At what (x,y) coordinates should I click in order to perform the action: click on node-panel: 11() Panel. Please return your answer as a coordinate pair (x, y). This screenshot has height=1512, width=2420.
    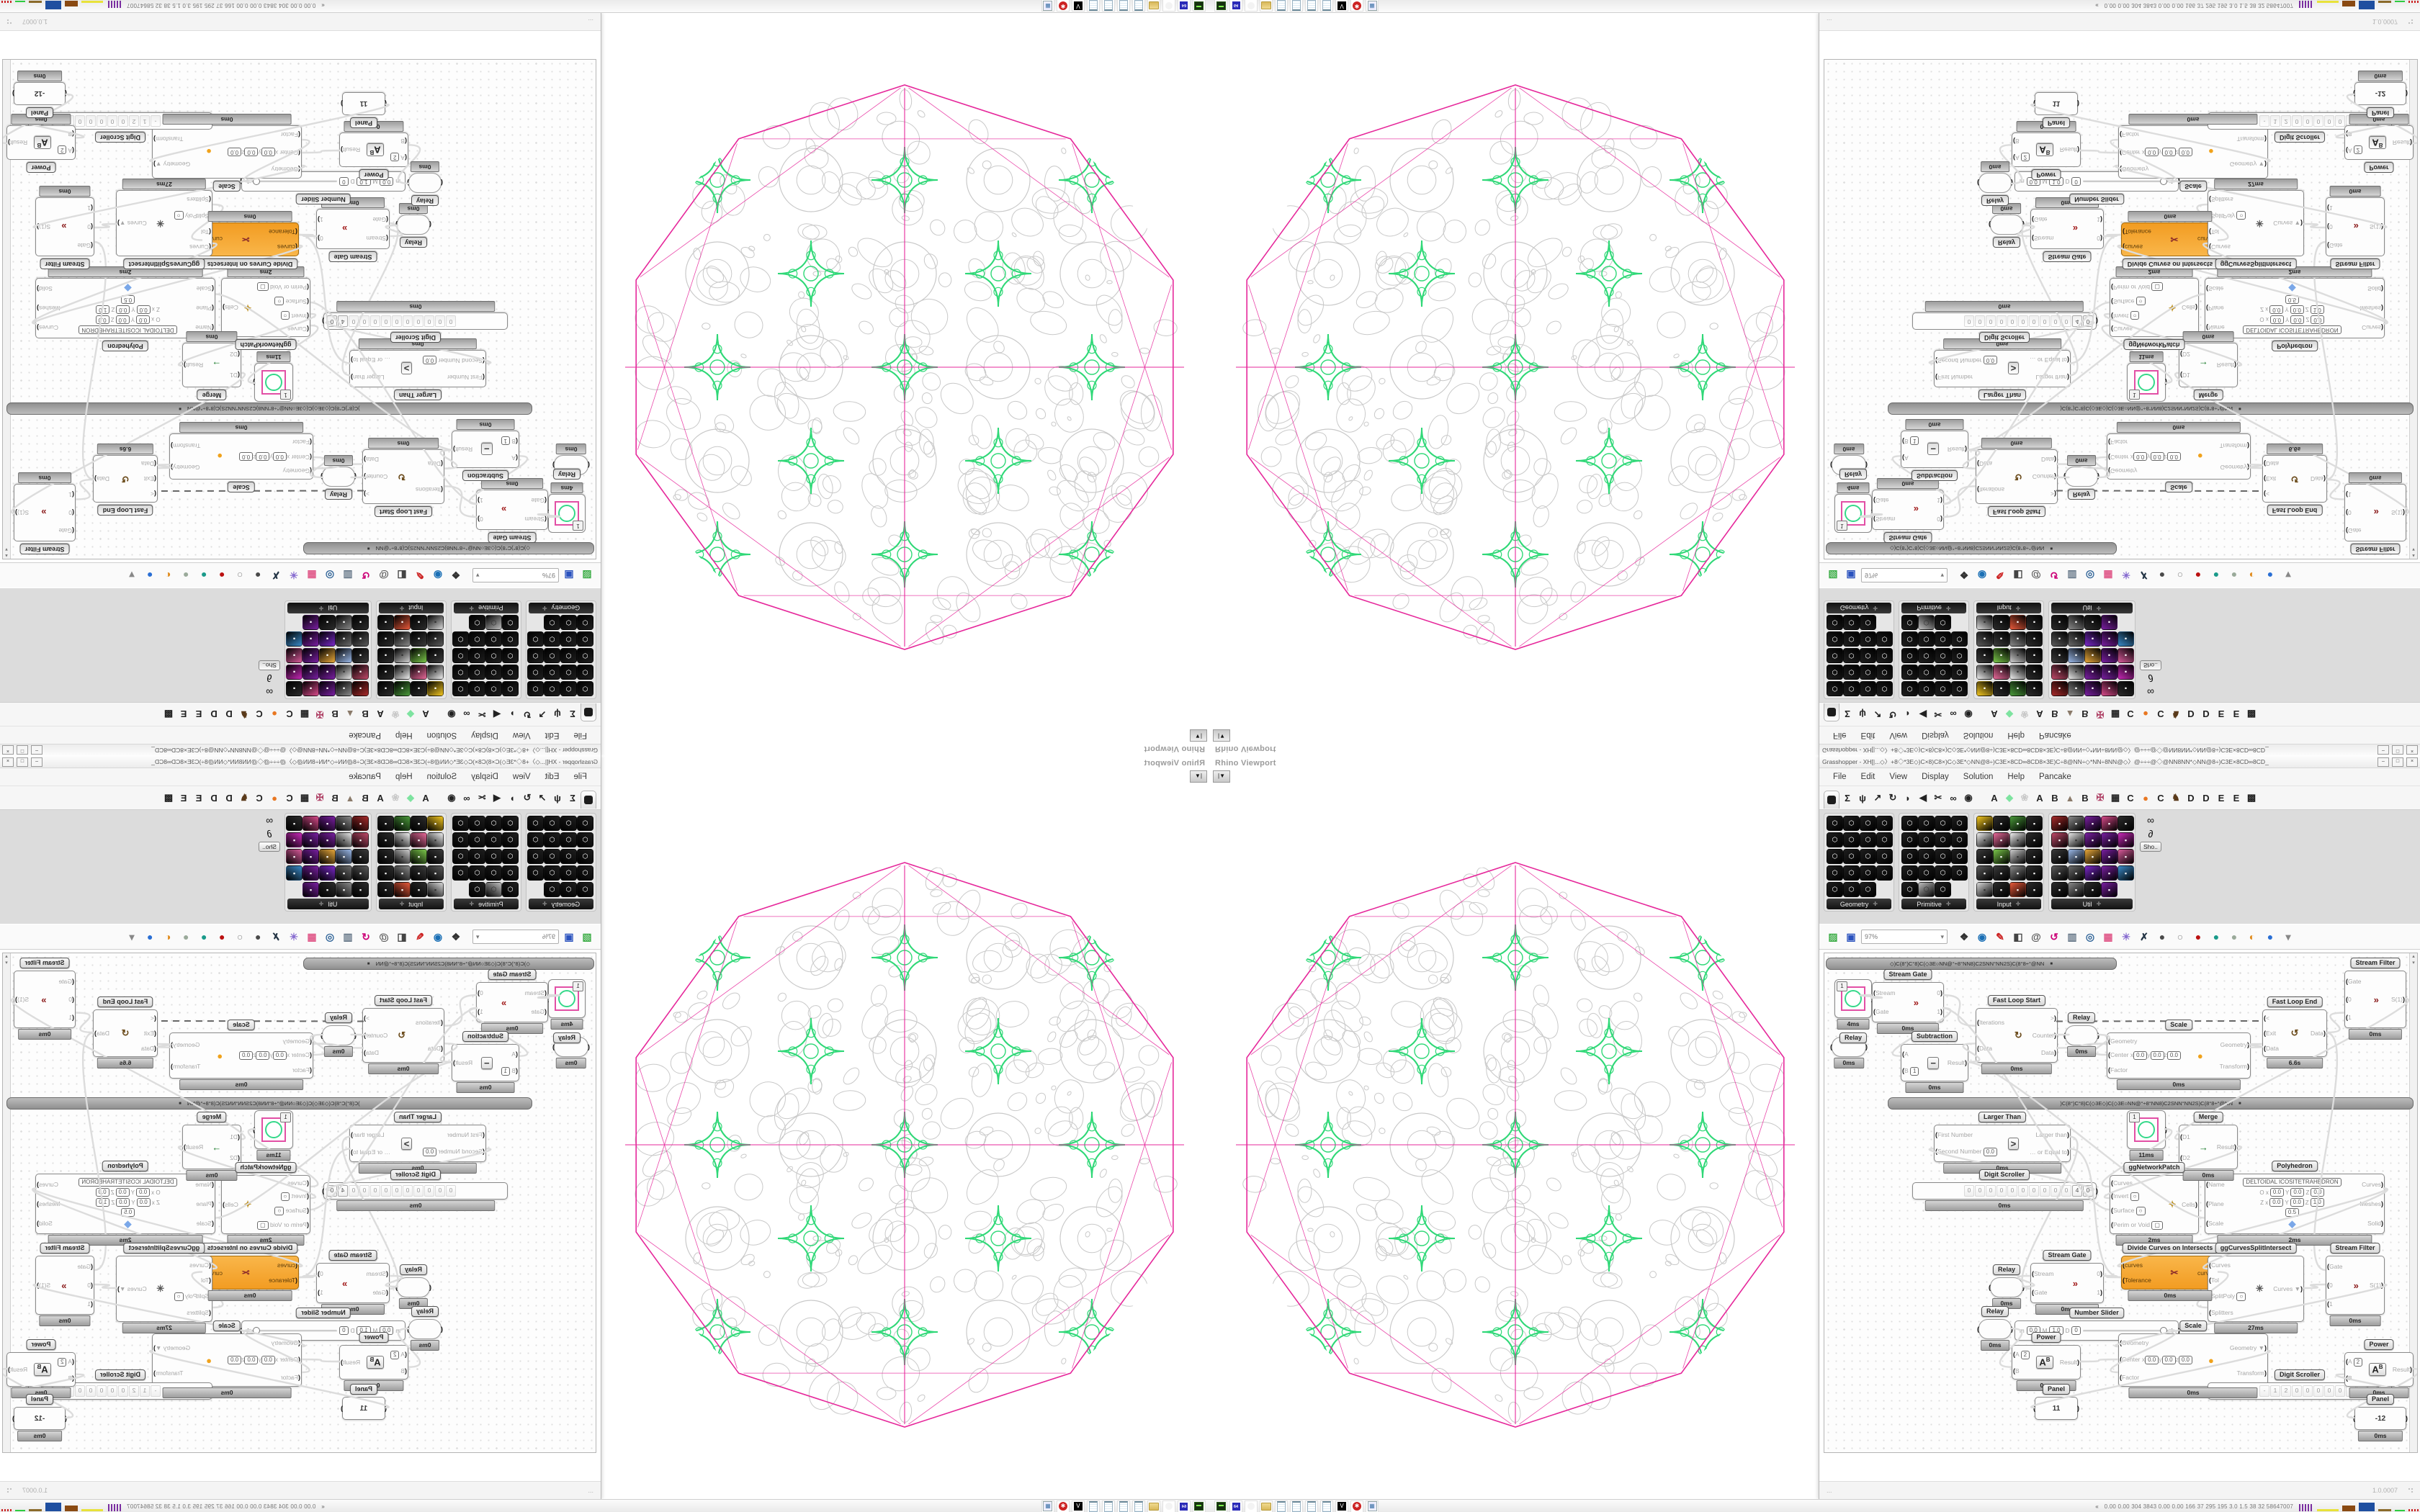
    Looking at the image, I should click on (364, 1402).